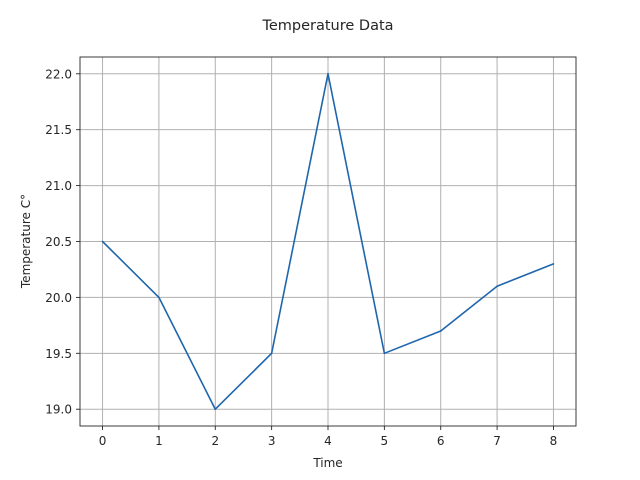  Describe the element at coordinates (327, 463) in the screenshot. I see `x-axis-label: Time` at that location.